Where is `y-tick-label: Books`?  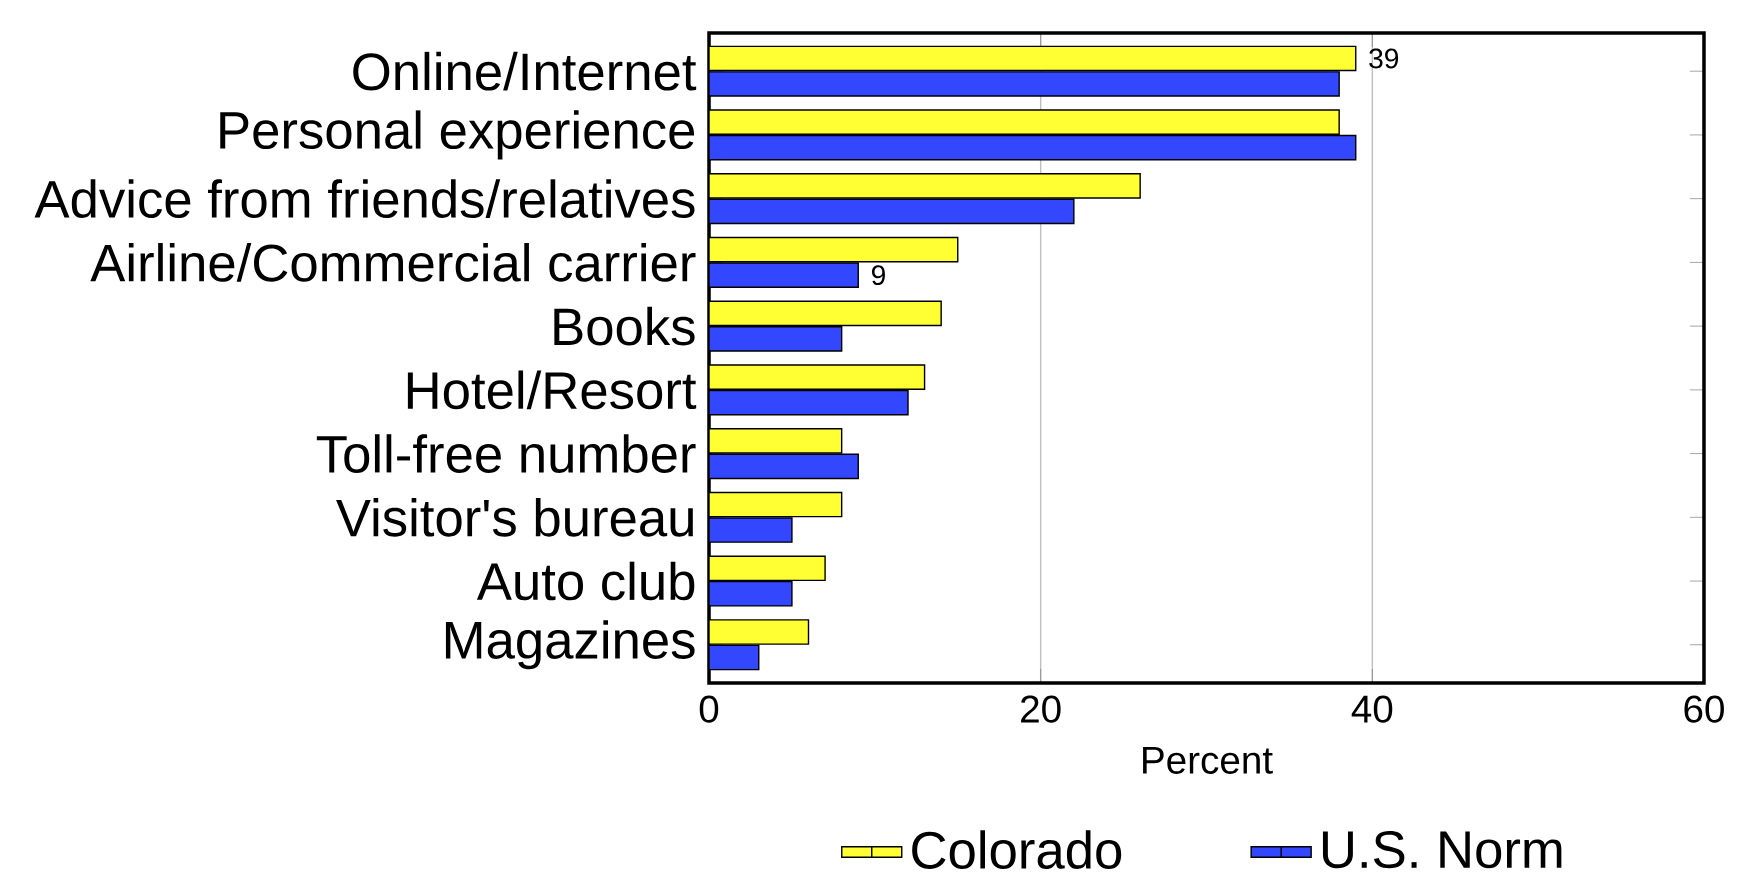 y-tick-label: Books is located at coordinates (624, 326).